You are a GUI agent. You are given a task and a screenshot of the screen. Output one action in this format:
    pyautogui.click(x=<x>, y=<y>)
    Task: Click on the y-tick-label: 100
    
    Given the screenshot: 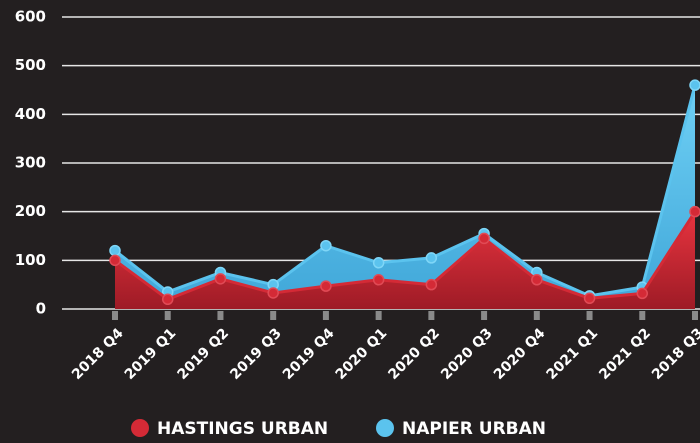 What is the action you would take?
    pyautogui.click(x=30, y=260)
    